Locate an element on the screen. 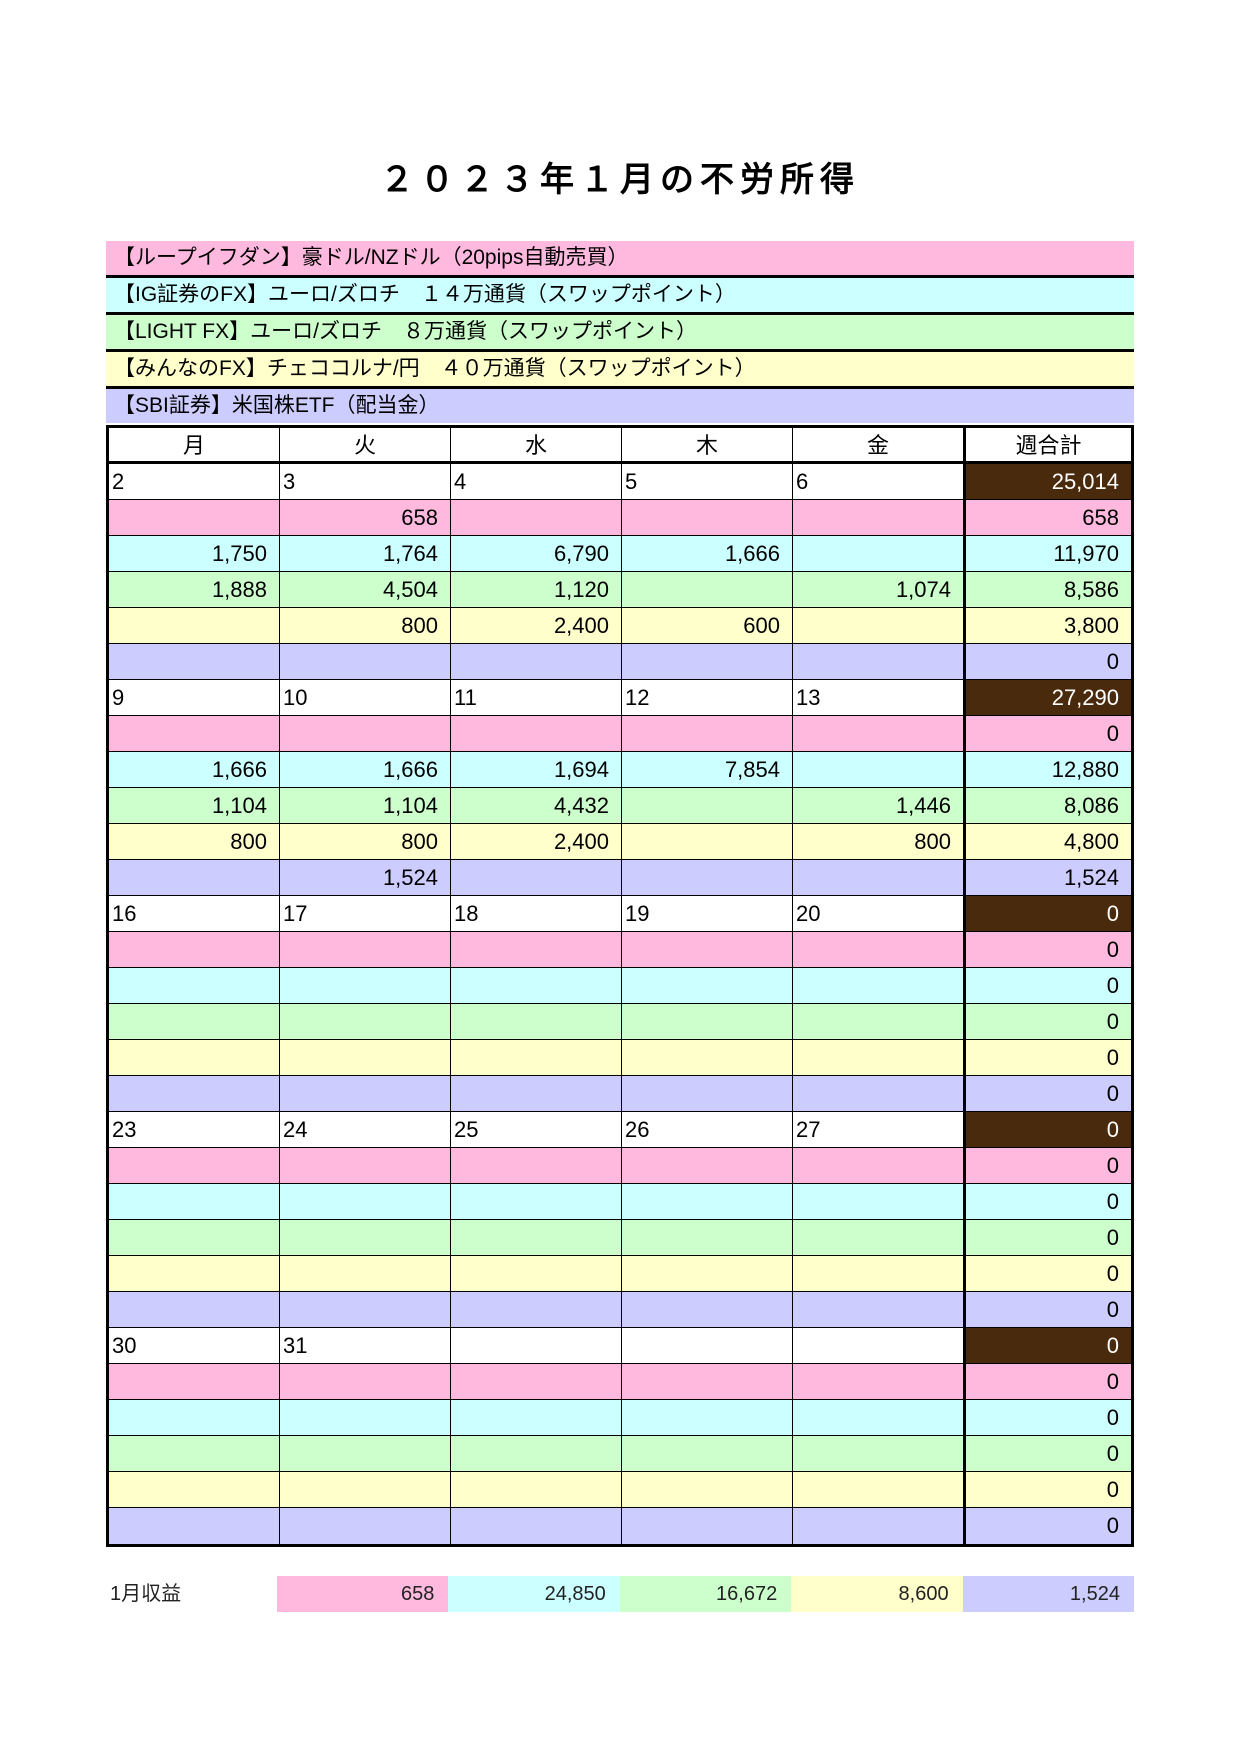 The image size is (1240, 1754). value-cell: 800 is located at coordinates (365, 625).